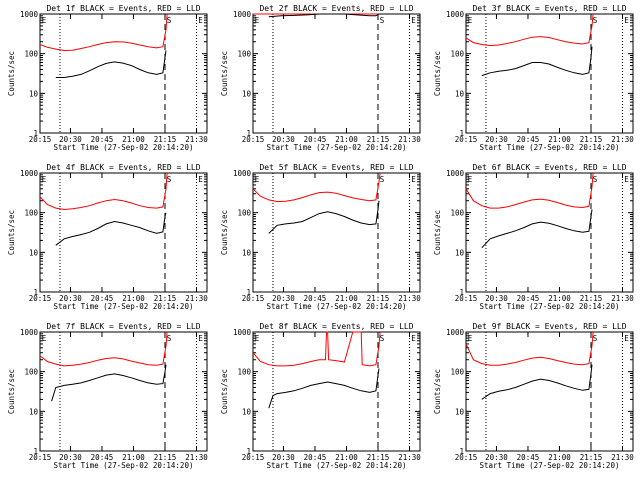  Describe the element at coordinates (336, 326) in the screenshot. I see `panel-title: Det 8f BLACK = Events, RED = LLD` at that location.